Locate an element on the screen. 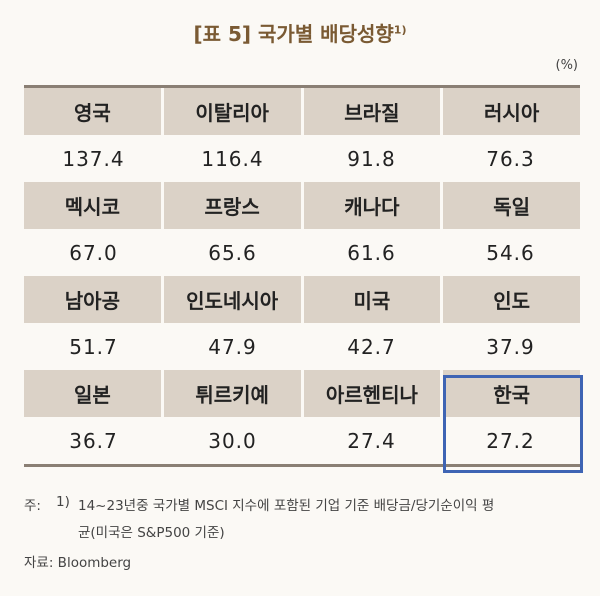 The width and height of the screenshot is (600, 596). source: 자료: Bloomberg is located at coordinates (78, 563).